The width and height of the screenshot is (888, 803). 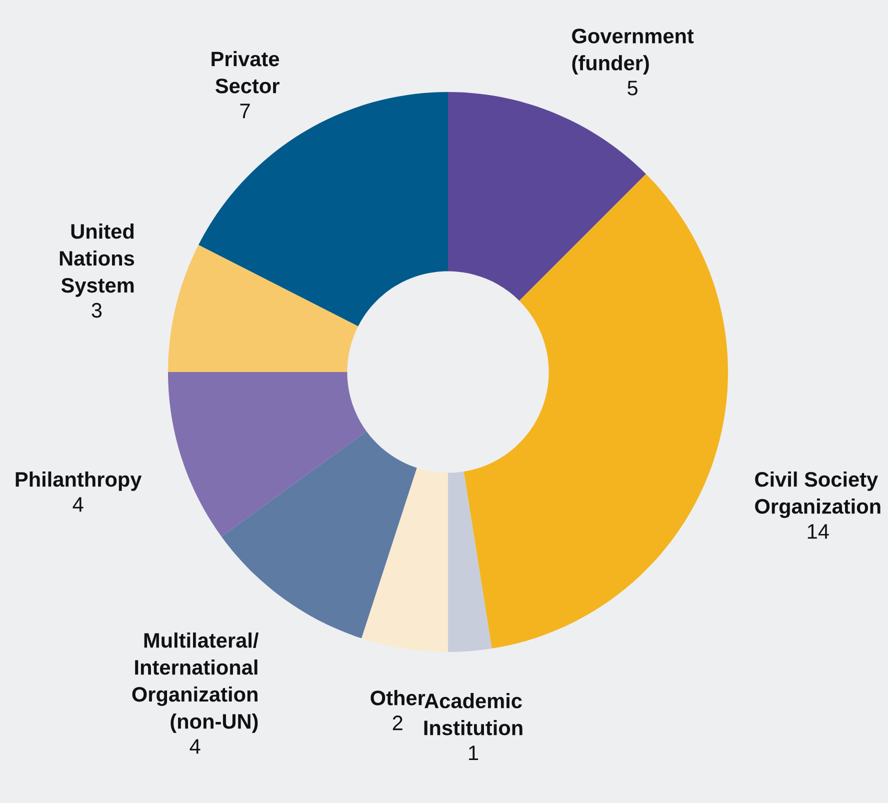 What do you see at coordinates (397, 723) in the screenshot?
I see `data-label: 2` at bounding box center [397, 723].